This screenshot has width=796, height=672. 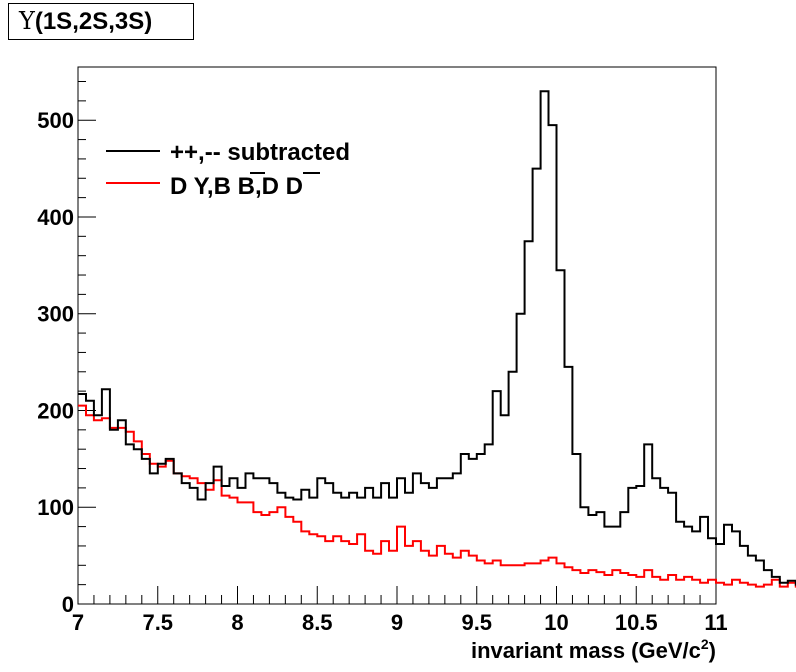 What do you see at coordinates (66, 362) in the screenshot?
I see `y-axis-ticks: 0 100 200 300 400 500` at bounding box center [66, 362].